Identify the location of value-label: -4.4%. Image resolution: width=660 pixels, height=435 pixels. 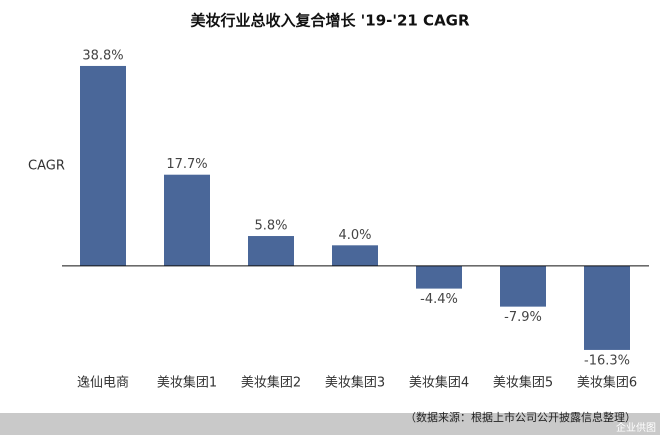
(439, 299).